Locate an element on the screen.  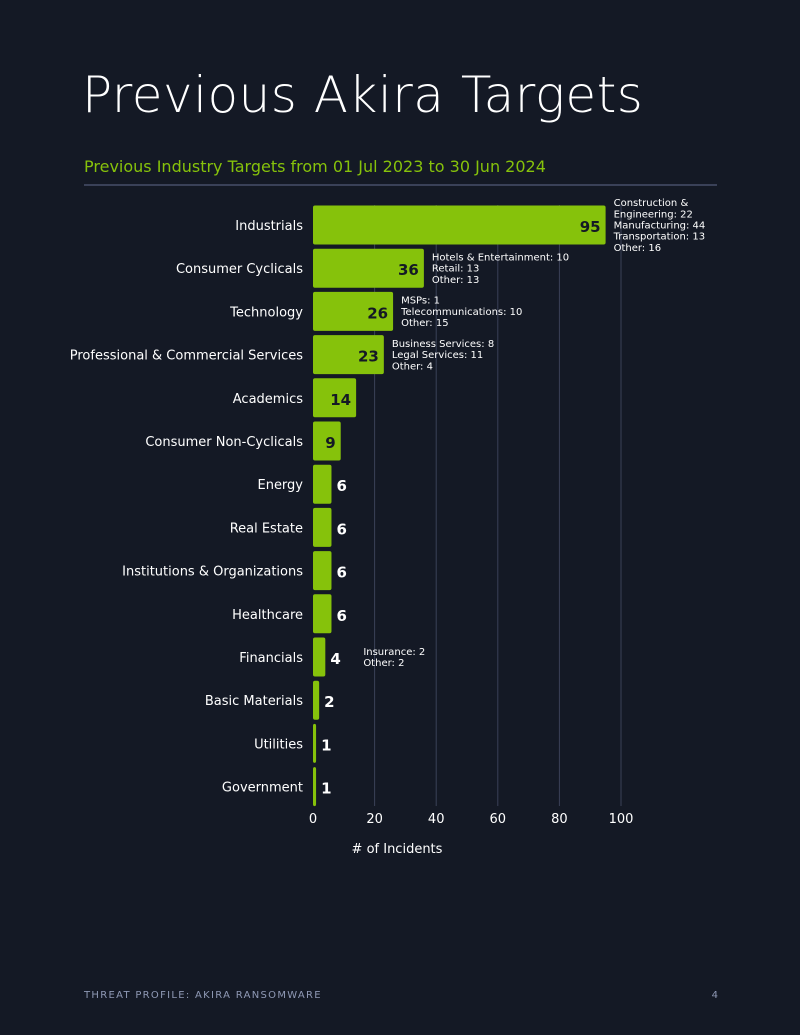
category-label: Academics is located at coordinates (268, 399).